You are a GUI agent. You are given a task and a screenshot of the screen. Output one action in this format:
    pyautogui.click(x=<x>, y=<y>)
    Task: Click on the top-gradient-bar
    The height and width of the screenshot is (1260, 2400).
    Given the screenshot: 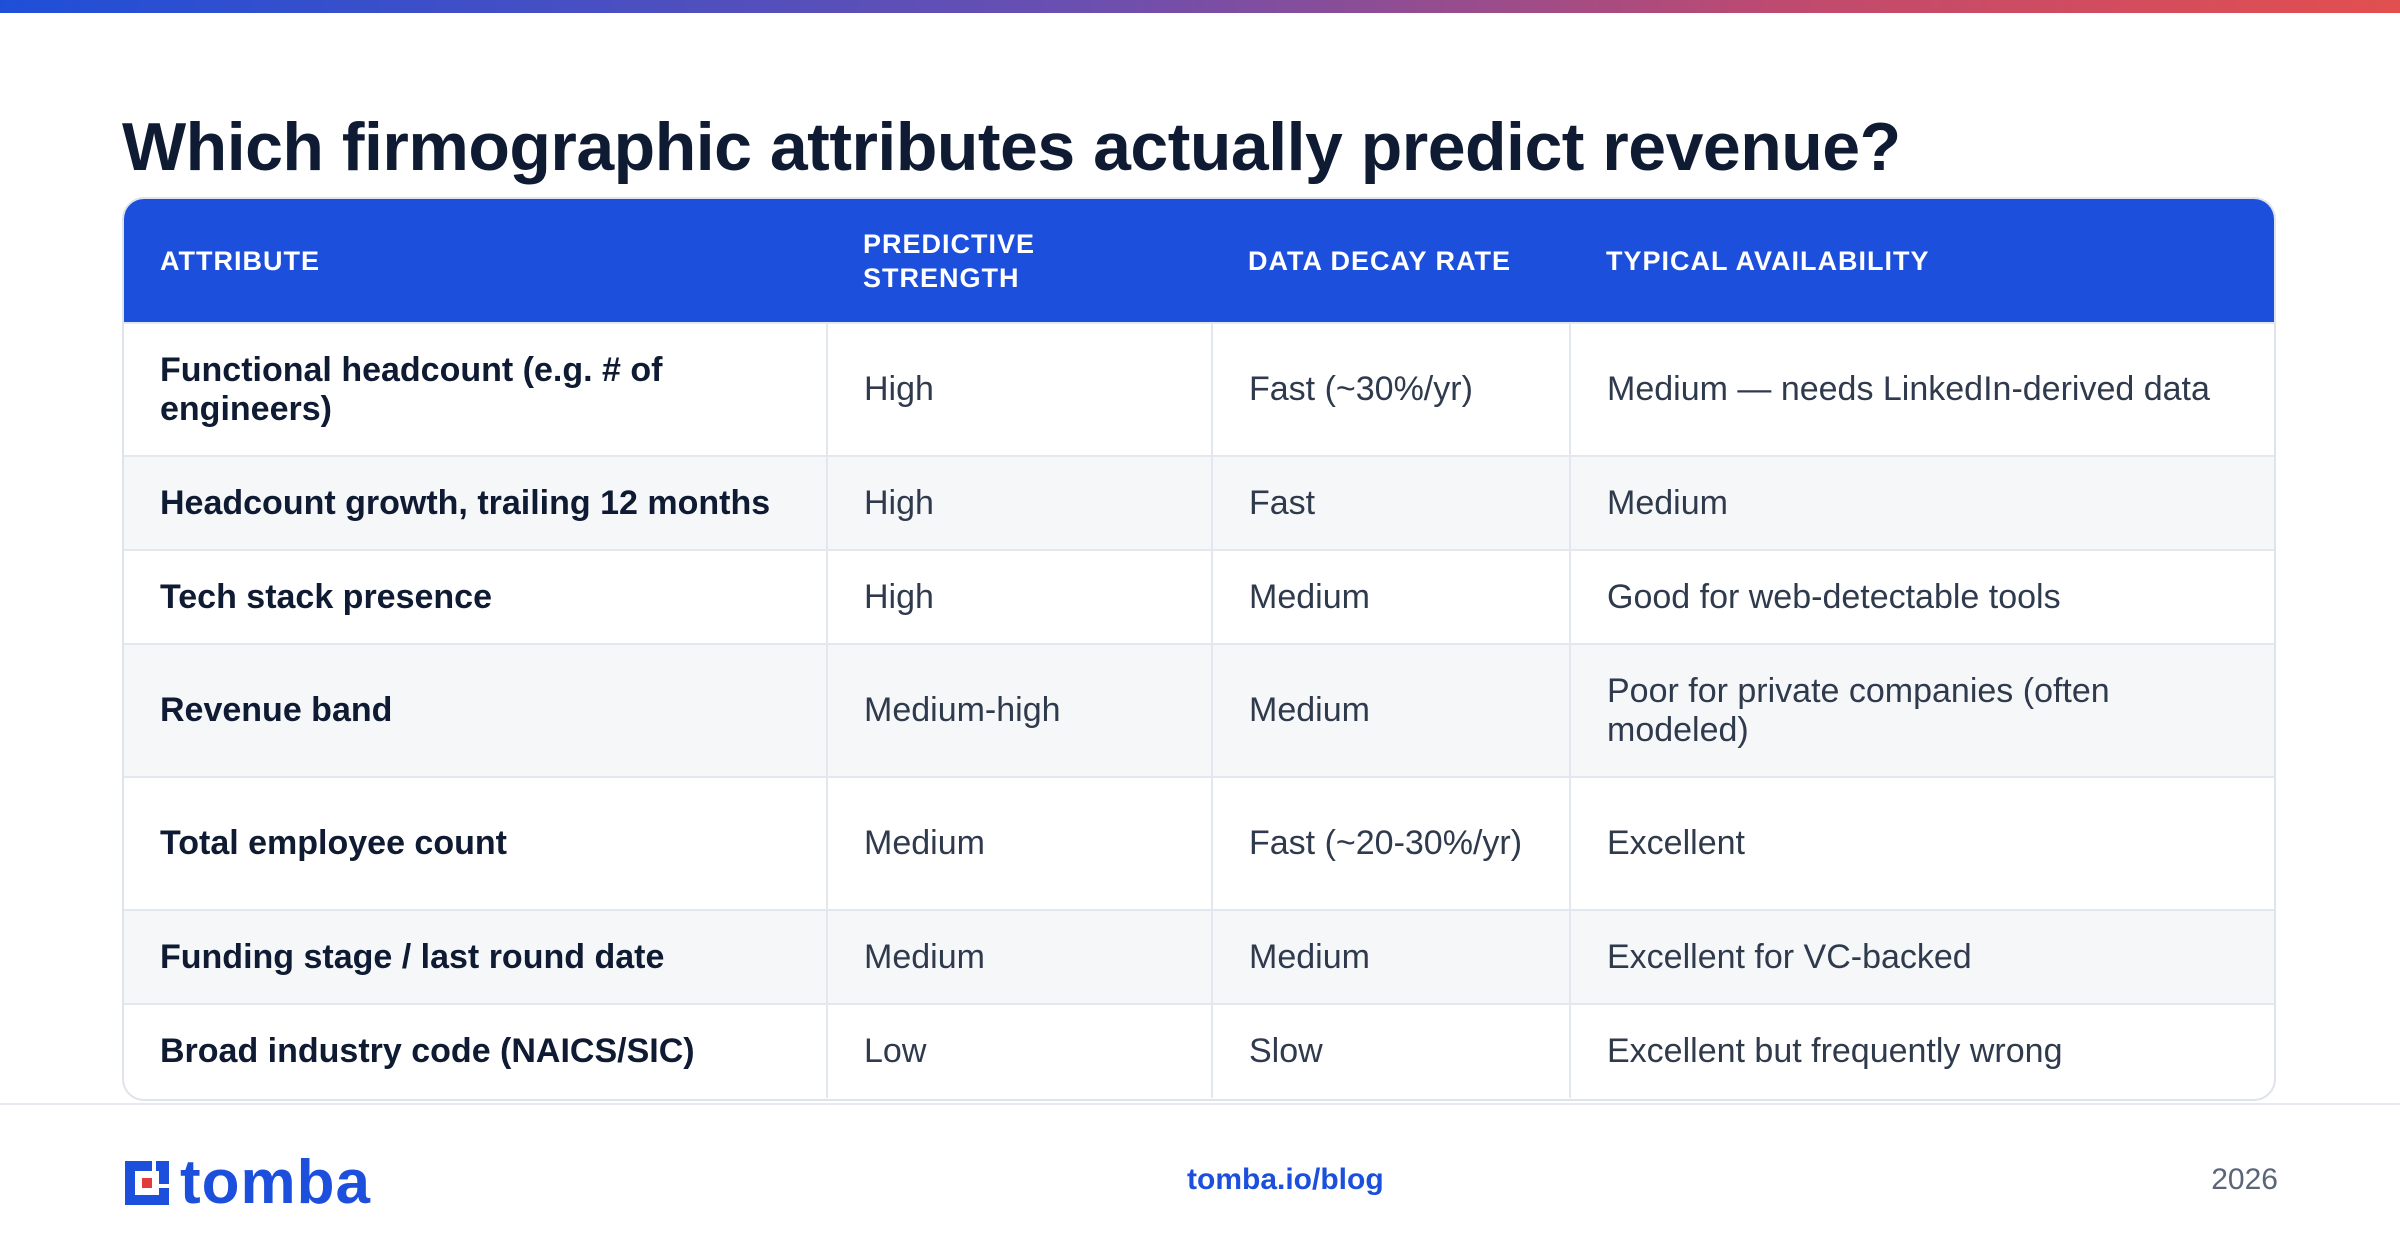 What is the action you would take?
    pyautogui.click(x=1200, y=6)
    